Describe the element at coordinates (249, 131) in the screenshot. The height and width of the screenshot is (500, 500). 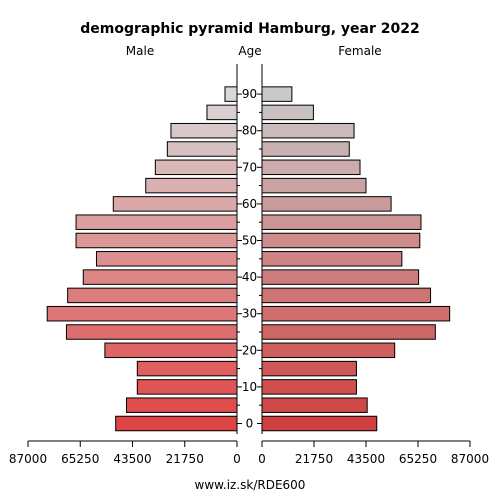
I see `age-tick-label: 80` at that location.